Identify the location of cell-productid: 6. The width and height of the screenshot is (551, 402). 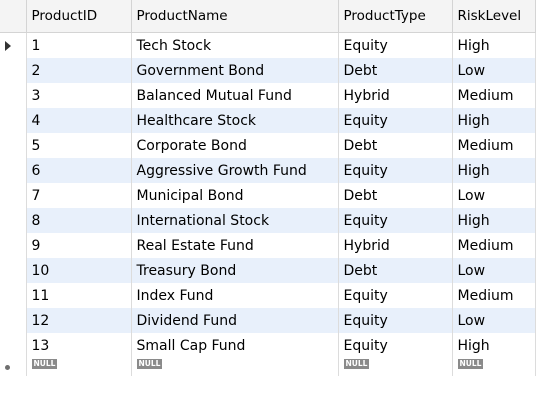
(79, 170).